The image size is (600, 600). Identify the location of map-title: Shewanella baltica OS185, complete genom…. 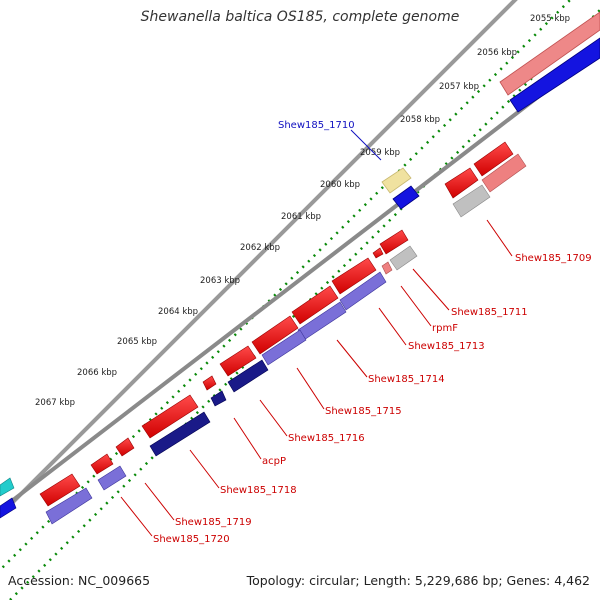
(300, 17).